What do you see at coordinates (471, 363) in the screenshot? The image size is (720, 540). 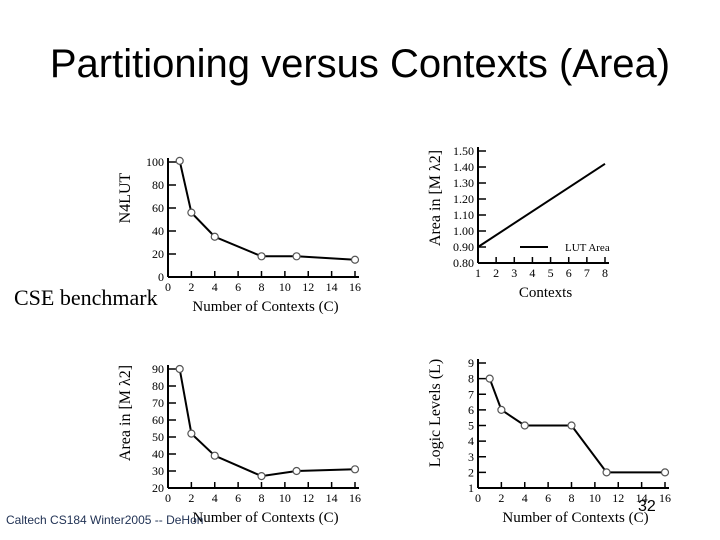 I see `y-tick-label: 9` at bounding box center [471, 363].